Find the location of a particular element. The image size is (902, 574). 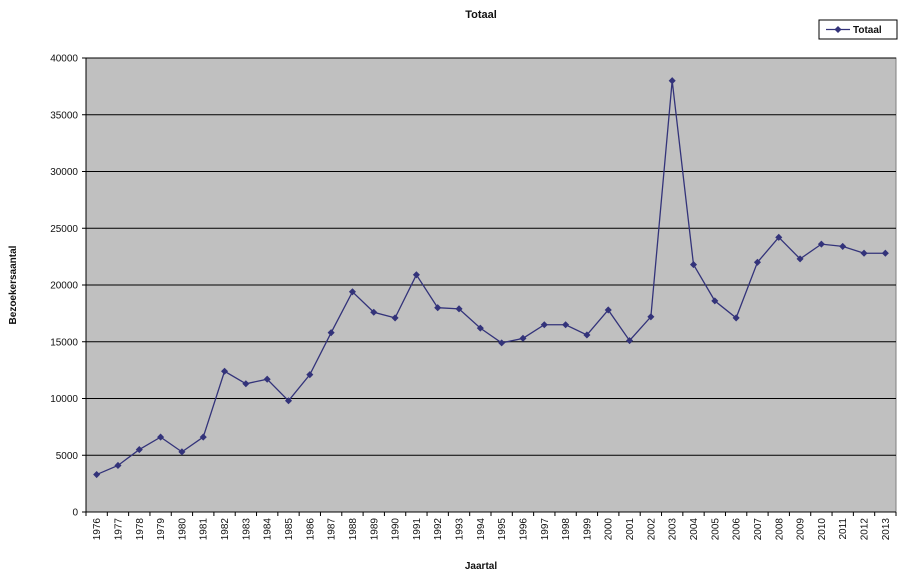

x-tick-label: 1995 is located at coordinates (502, 529).